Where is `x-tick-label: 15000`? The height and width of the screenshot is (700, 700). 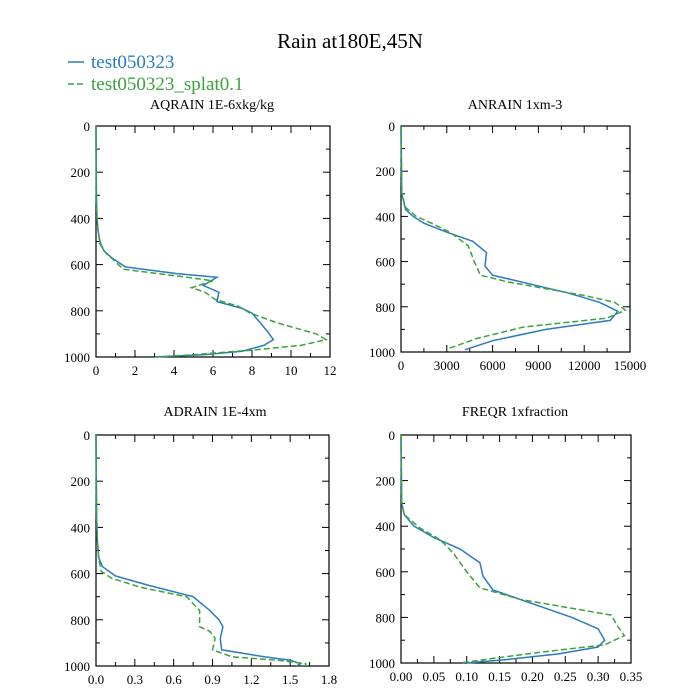 x-tick-label: 15000 is located at coordinates (630, 365).